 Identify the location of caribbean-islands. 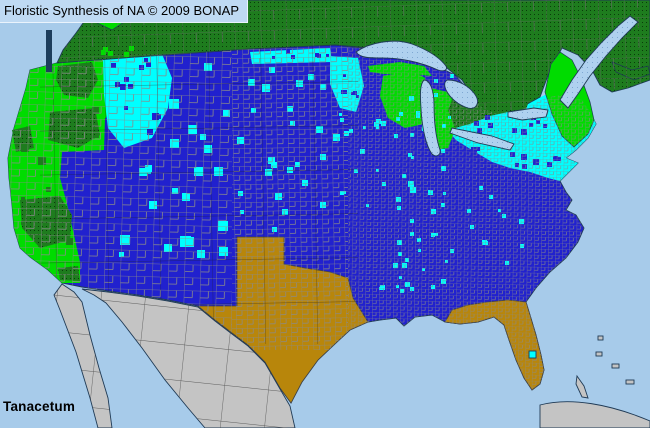
(594, 381).